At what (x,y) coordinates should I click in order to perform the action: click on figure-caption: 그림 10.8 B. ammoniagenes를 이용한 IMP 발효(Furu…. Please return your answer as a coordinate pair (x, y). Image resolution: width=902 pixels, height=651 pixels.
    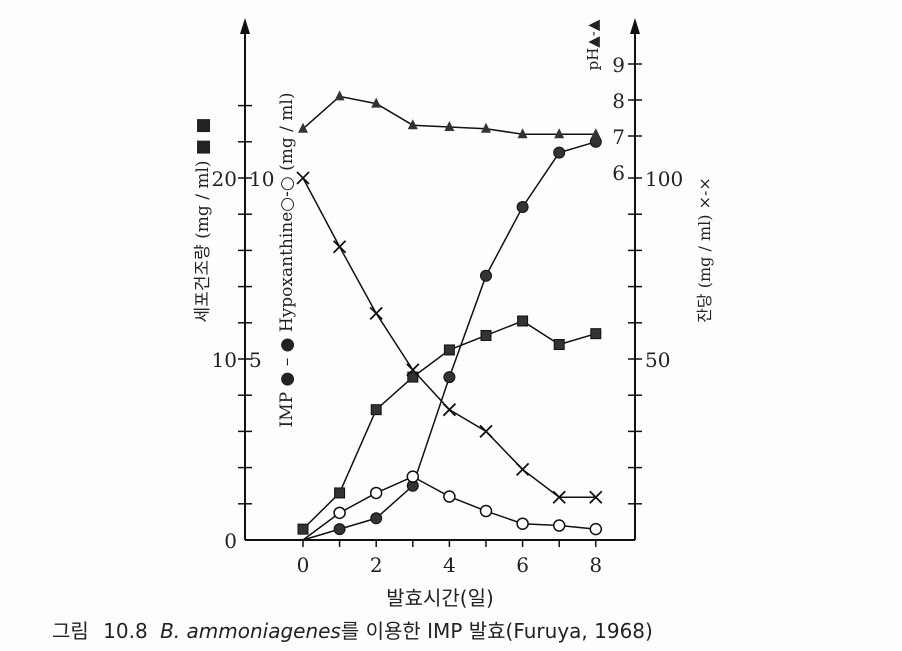
    Looking at the image, I should click on (352, 631).